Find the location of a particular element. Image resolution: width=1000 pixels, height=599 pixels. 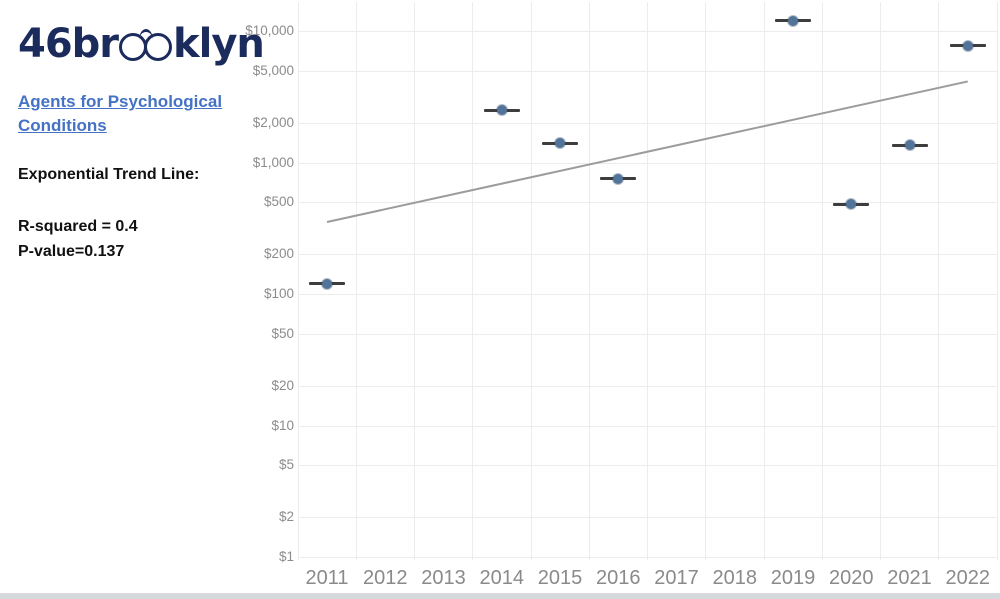

r-squared-value: R-squared = 0.4 is located at coordinates (78, 226).